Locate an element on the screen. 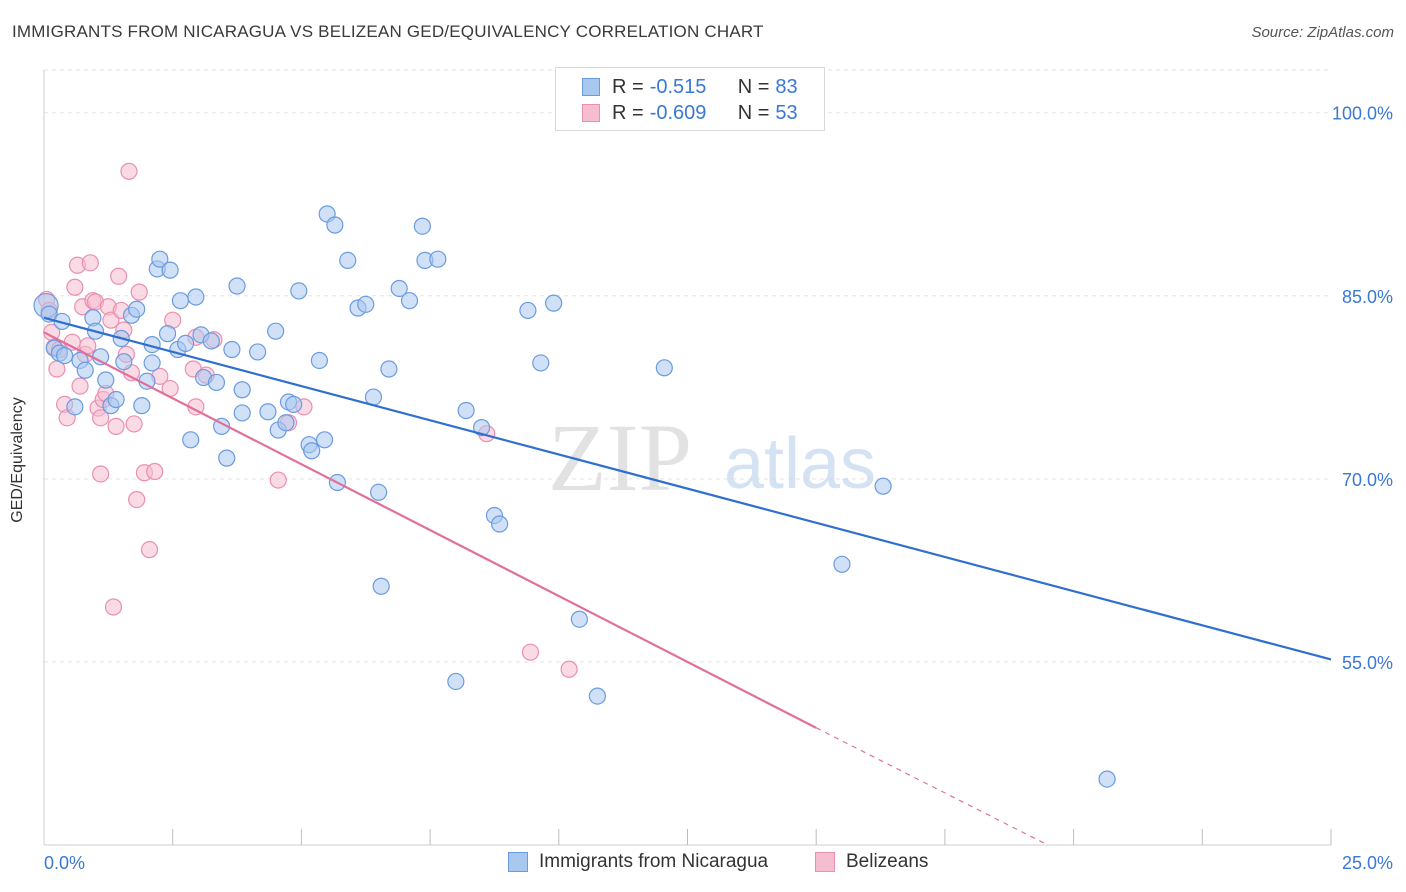 This screenshot has width=1406, height=892. legend-n-label: N = is located at coordinates (753, 86).